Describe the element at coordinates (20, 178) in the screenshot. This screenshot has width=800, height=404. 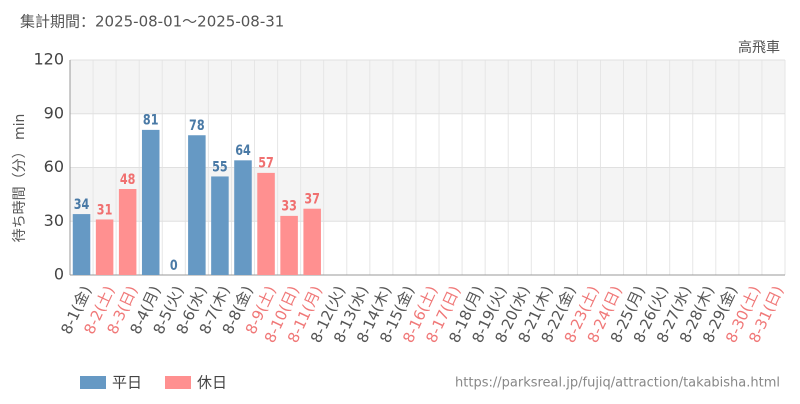
I see `y-axis-label: 待ち時間（分） min` at that location.